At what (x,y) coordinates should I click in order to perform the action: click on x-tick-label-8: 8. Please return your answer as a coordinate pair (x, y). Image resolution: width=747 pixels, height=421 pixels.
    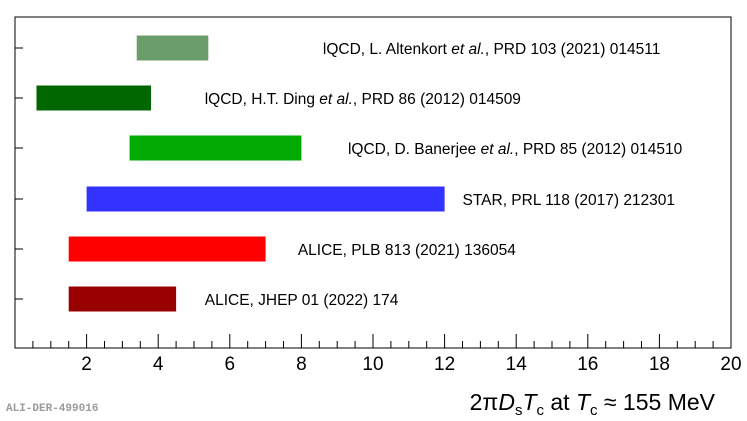
    Looking at the image, I should click on (301, 364).